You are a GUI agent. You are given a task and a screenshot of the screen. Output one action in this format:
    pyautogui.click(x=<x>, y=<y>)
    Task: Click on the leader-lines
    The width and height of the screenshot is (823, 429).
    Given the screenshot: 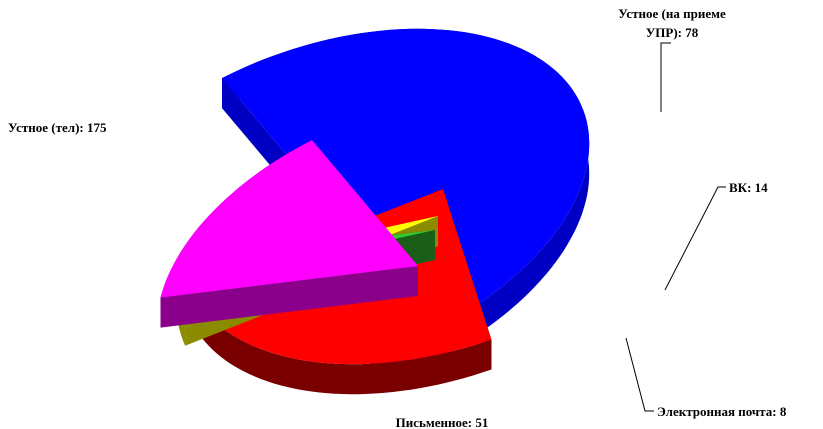 What is the action you would take?
    pyautogui.click(x=675, y=227)
    